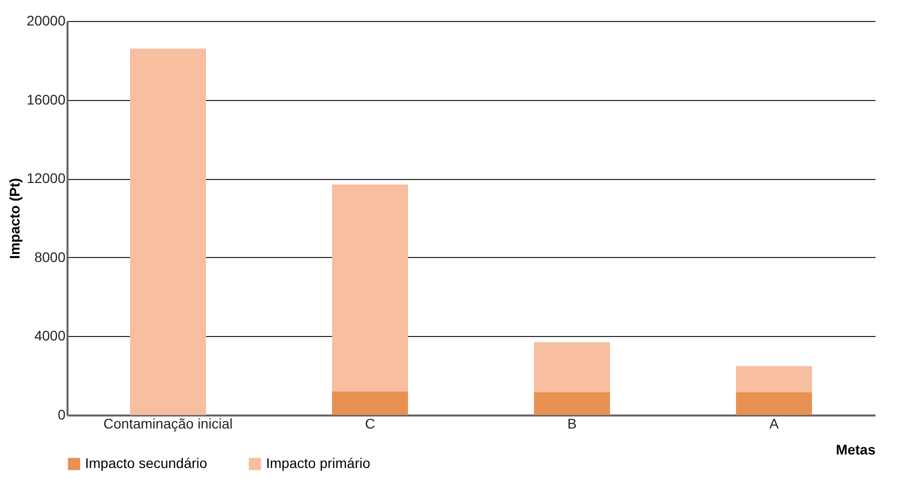  Describe the element at coordinates (46, 178) in the screenshot. I see `y-tick-label: 12000` at that location.